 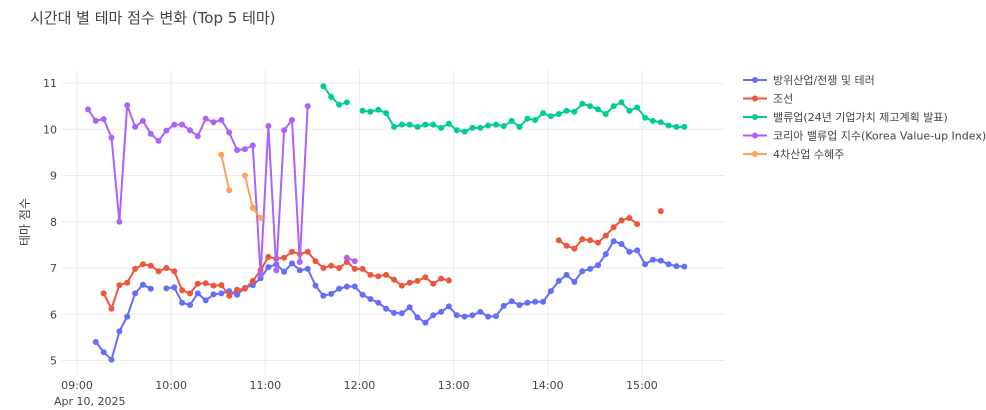 I want to click on legend-item: 방위산업/전쟁 및 테러, so click(x=809, y=80).